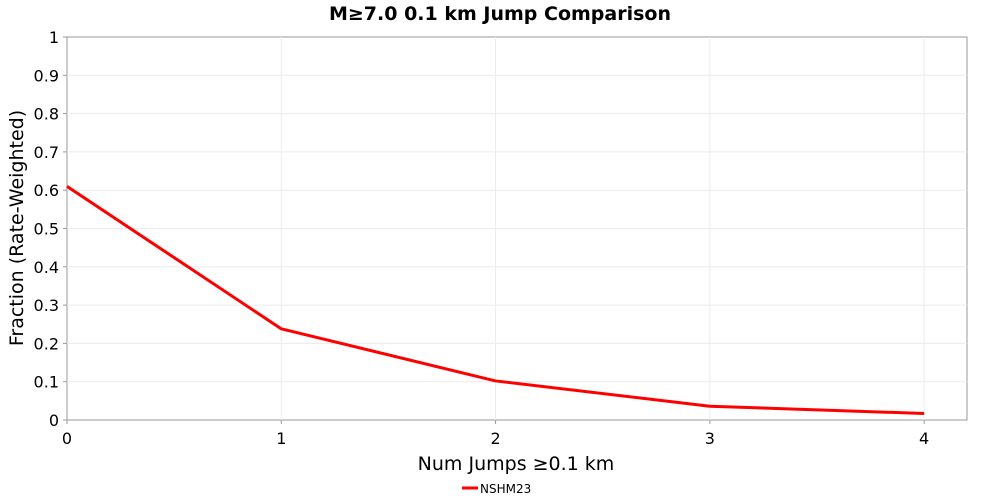 The height and width of the screenshot is (500, 1000). I want to click on chart-title: M≥7.0 0.1 km Jump Comparison, so click(500, 14).